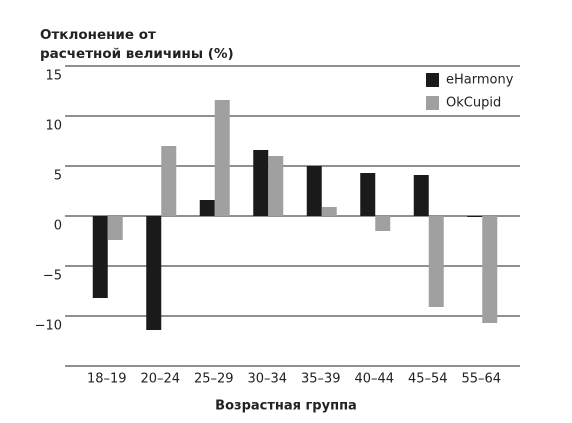  Describe the element at coordinates (137, 44) in the screenshot. I see `chart-title: Отклонение от расчетной величины (%)` at that location.